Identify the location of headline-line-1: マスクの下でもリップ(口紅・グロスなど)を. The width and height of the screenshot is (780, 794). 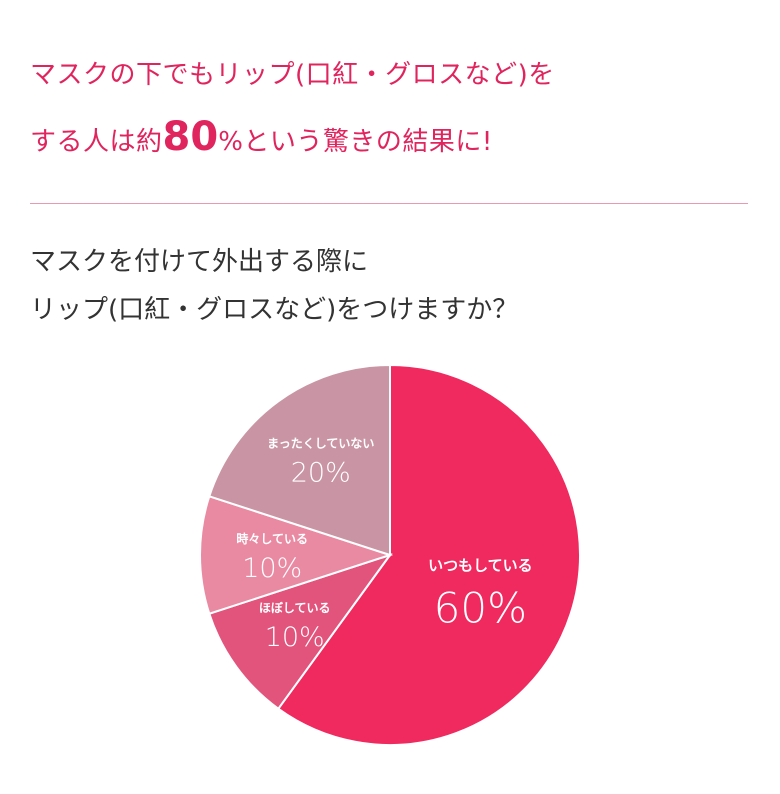
(292, 75).